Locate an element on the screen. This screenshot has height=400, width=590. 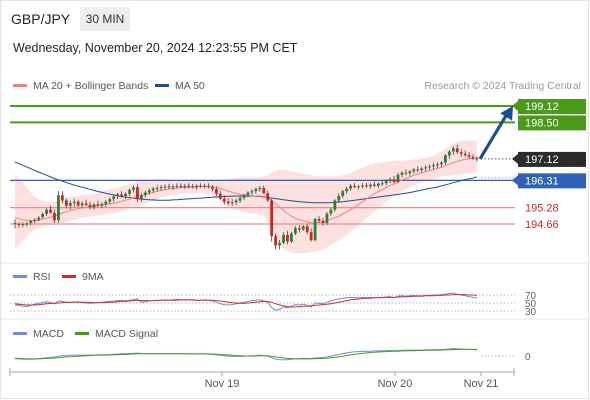
legend-macd-signal: MACD Signal is located at coordinates (116, 334).